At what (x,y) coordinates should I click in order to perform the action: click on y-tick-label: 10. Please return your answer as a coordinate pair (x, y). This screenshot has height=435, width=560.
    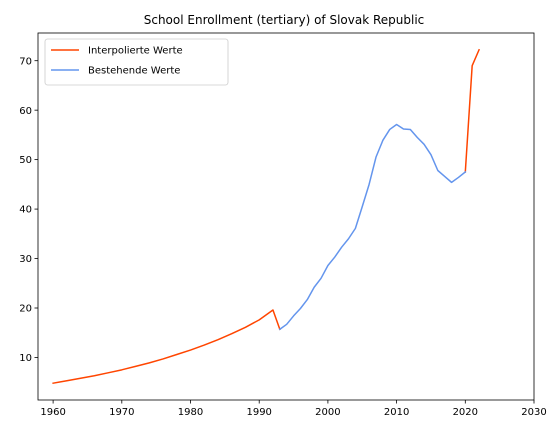
    Looking at the image, I should click on (25, 358).